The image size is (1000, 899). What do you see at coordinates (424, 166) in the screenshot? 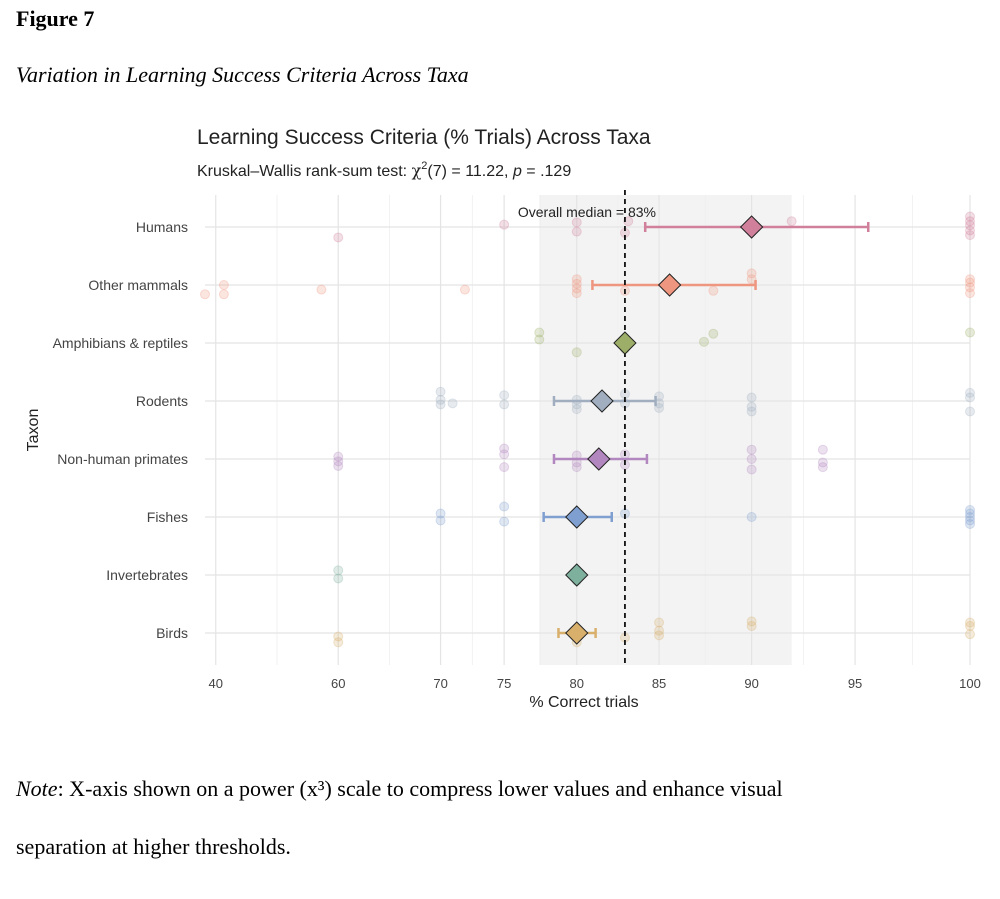
I see `subtitle-sup: 2` at bounding box center [424, 166].